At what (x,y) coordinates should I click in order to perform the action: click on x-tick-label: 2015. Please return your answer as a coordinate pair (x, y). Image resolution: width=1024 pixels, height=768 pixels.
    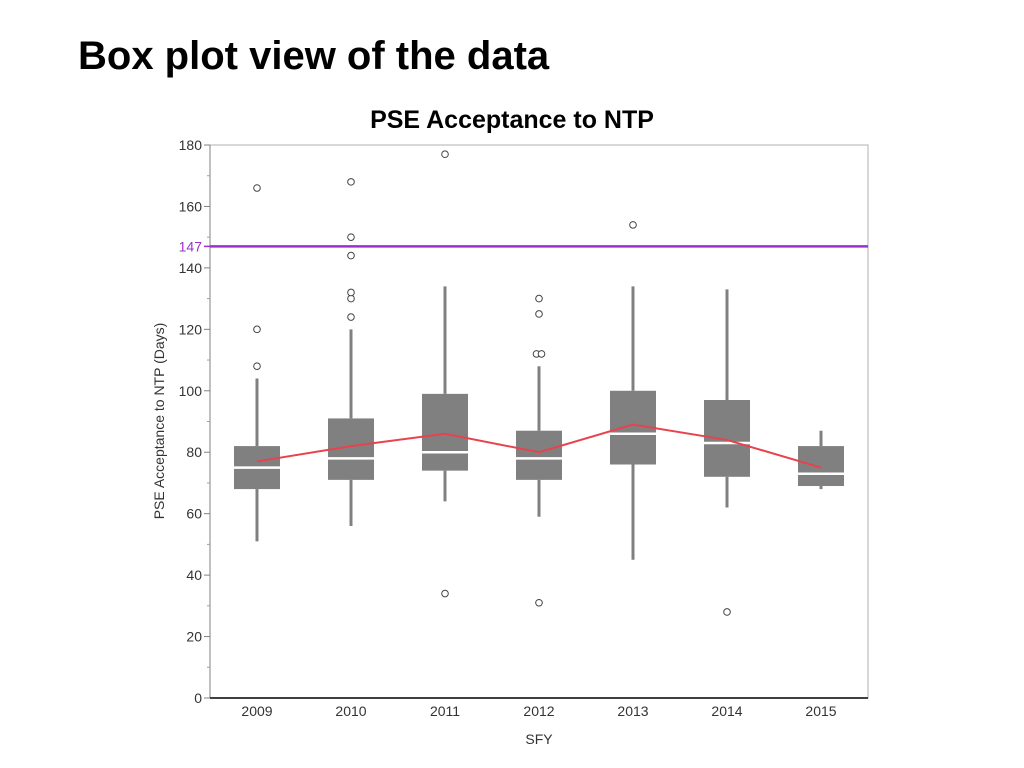
    Looking at the image, I should click on (820, 711).